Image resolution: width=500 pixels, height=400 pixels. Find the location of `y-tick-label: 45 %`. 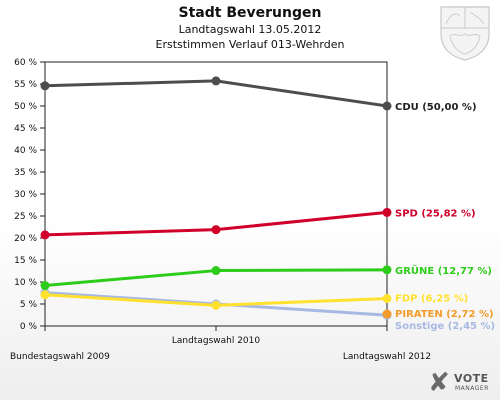

y-tick-label: 45 % is located at coordinates (25, 129).